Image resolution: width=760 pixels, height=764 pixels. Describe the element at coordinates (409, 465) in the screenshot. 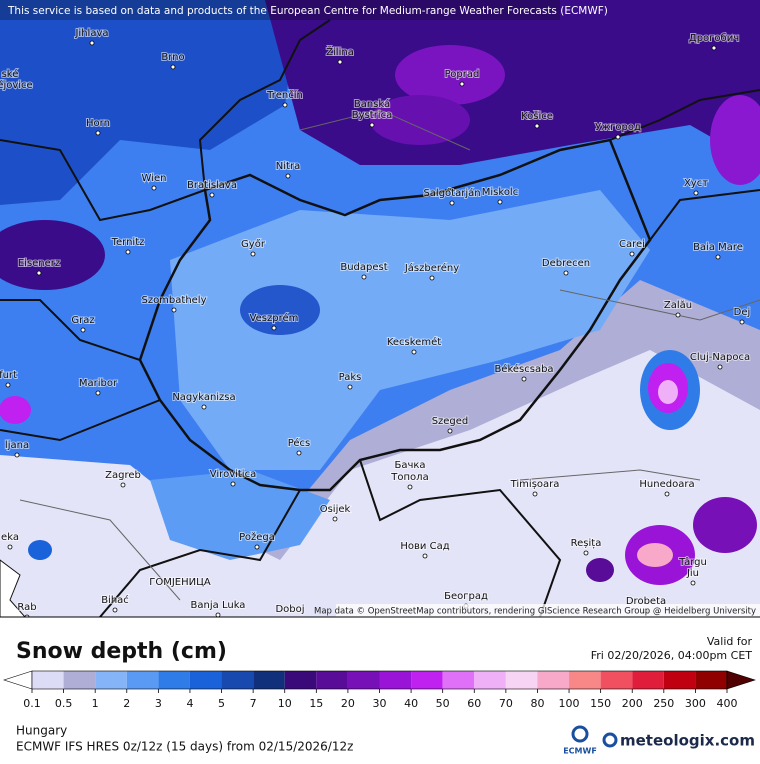

I see `city-label: Бачка` at that location.